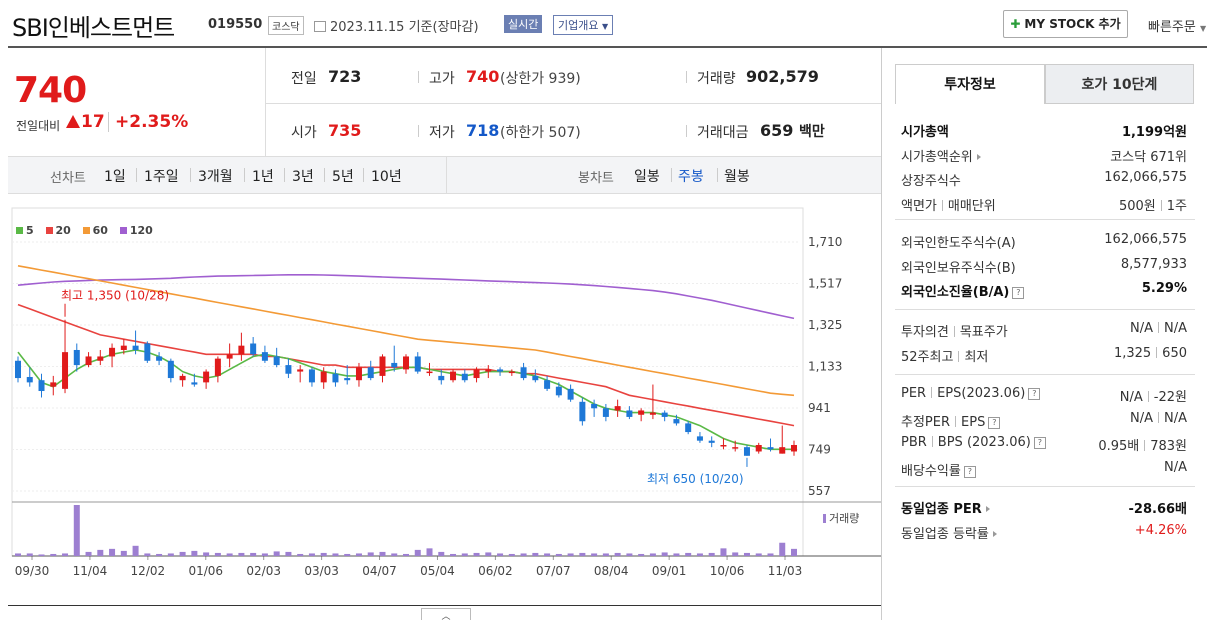 The height and width of the screenshot is (620, 1217). What do you see at coordinates (605, 26) in the screenshot?
I see `caret-down-icon: ▼` at bounding box center [605, 26].